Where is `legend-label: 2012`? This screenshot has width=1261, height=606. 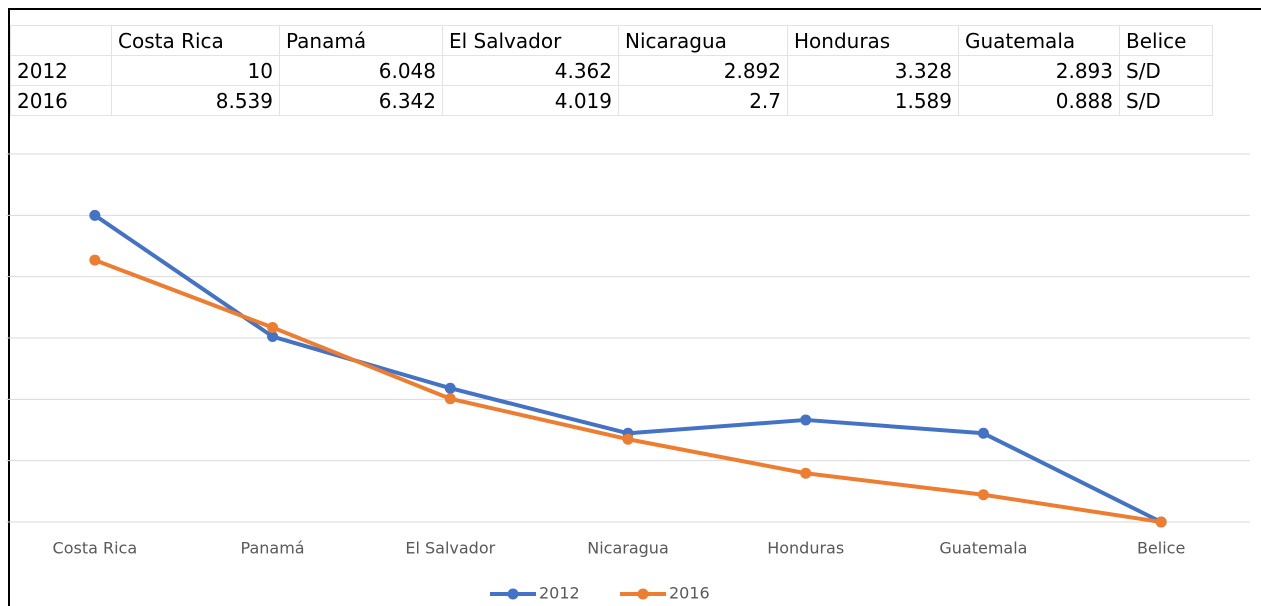 legend-label: 2012 is located at coordinates (559, 593).